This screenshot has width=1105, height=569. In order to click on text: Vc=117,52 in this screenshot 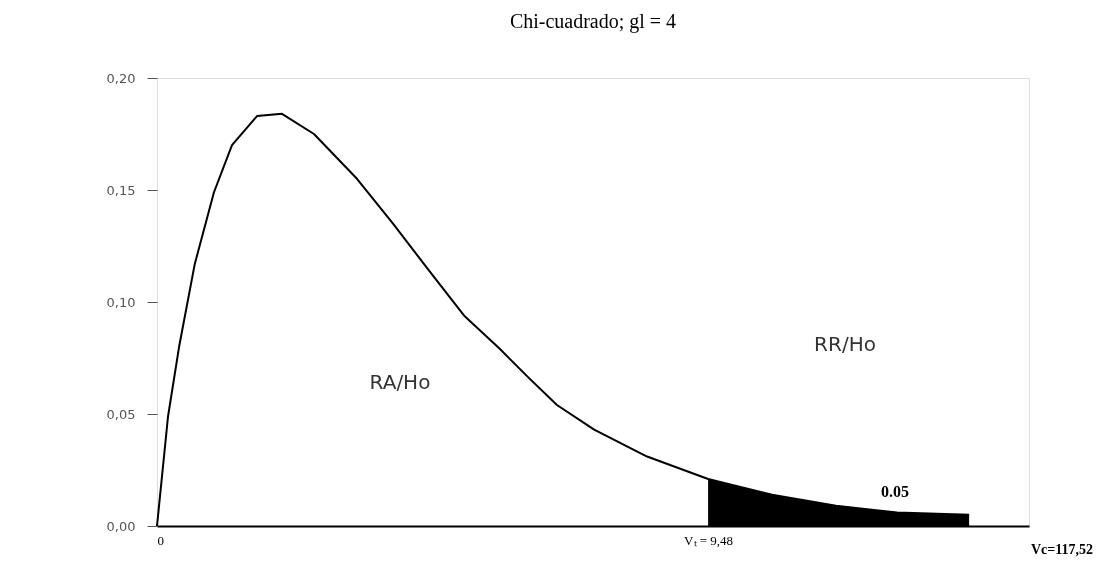, I will do `click(1062, 549)`.